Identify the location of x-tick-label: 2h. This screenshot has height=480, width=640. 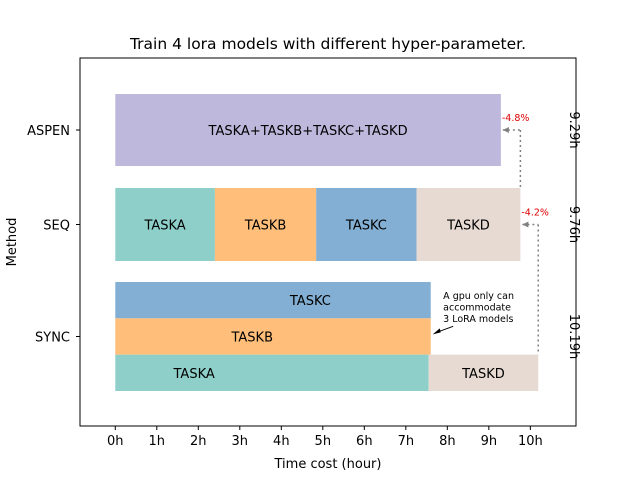
(198, 441).